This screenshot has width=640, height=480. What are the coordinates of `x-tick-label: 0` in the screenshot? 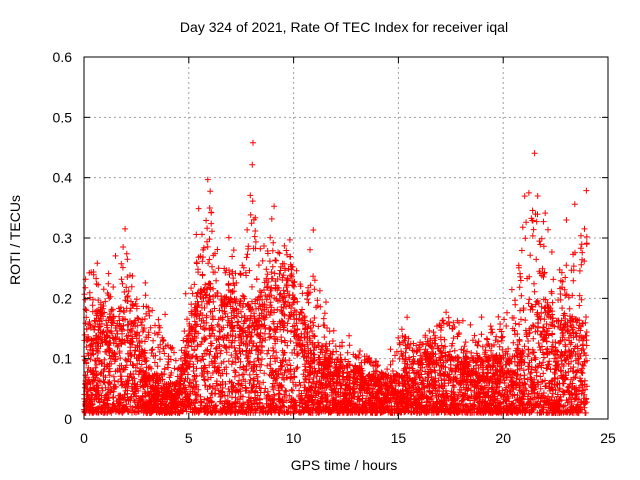 It's located at (84, 438).